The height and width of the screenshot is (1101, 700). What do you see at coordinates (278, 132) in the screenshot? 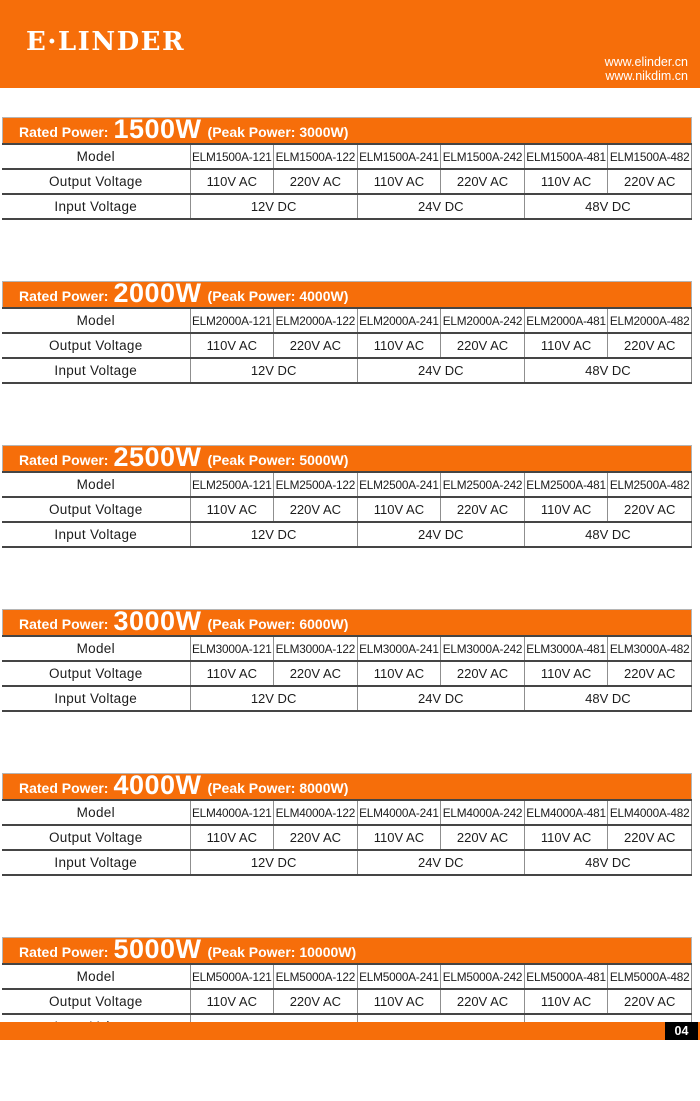
I see `peak-power-text: (Peak Power: 3000W)` at bounding box center [278, 132].